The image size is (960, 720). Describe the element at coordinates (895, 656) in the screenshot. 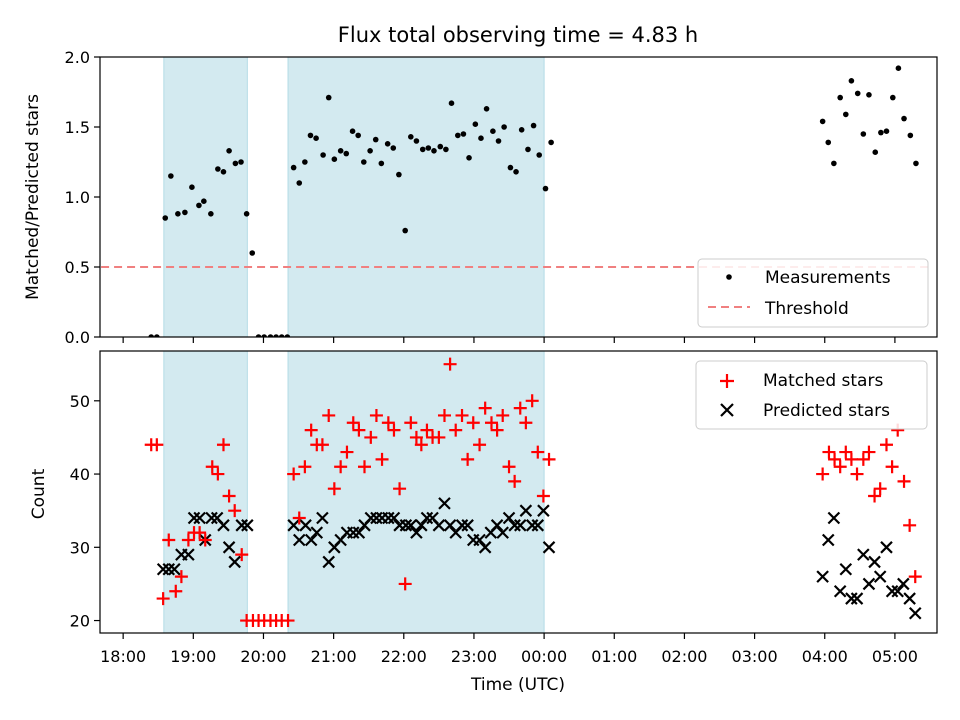

I see `time-x-tick-label: 05:00` at that location.